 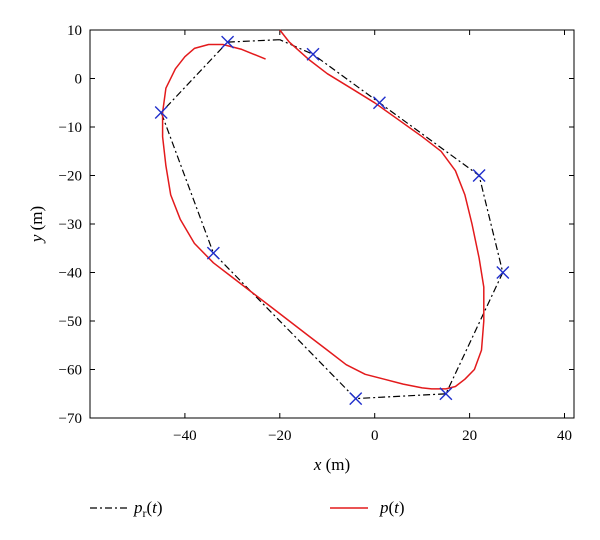 I want to click on x-tick-label: 40, so click(x=564, y=436).